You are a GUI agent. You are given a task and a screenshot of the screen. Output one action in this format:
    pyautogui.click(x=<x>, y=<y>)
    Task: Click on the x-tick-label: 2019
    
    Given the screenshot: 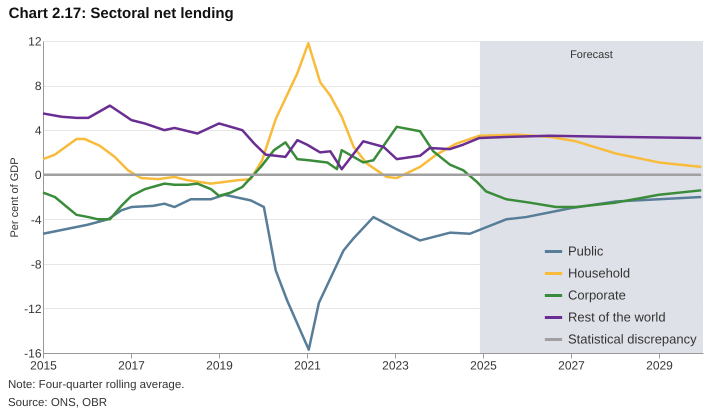 What is the action you would take?
    pyautogui.click(x=220, y=365)
    